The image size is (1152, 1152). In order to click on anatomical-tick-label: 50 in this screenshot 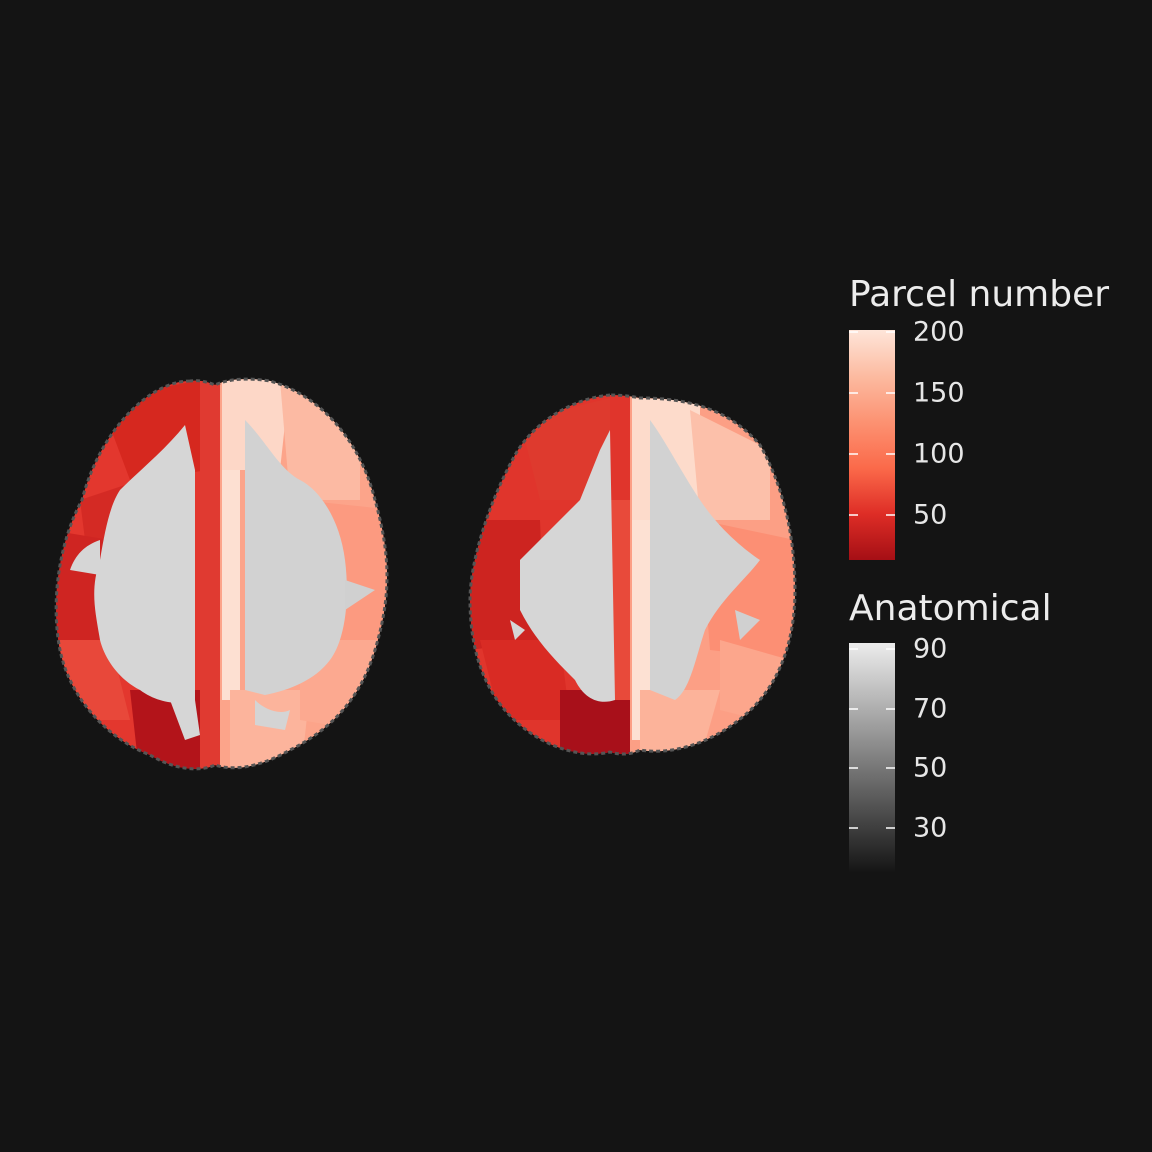, I will do `click(930, 768)`.